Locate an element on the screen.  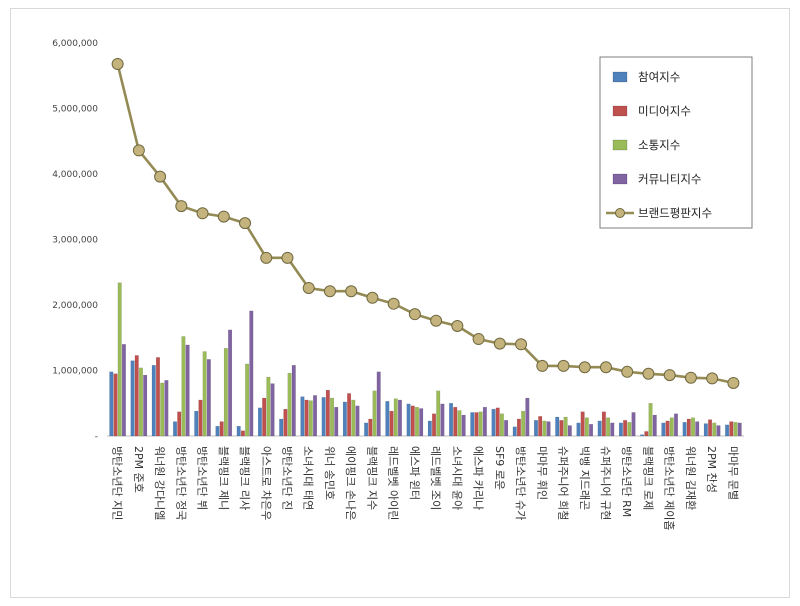
category-label: 방탄소년단 슈가 is located at coordinates (520, 483).